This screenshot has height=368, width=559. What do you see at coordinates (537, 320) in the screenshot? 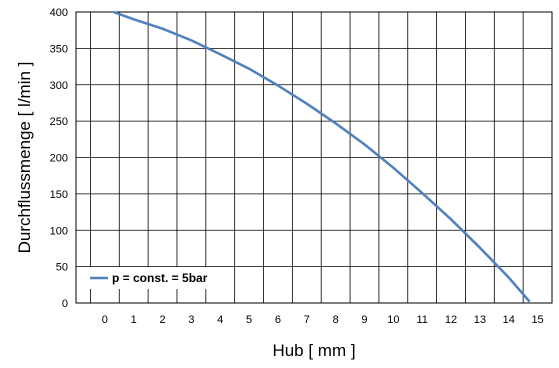
I see `x-tick-label: 15` at bounding box center [537, 320].